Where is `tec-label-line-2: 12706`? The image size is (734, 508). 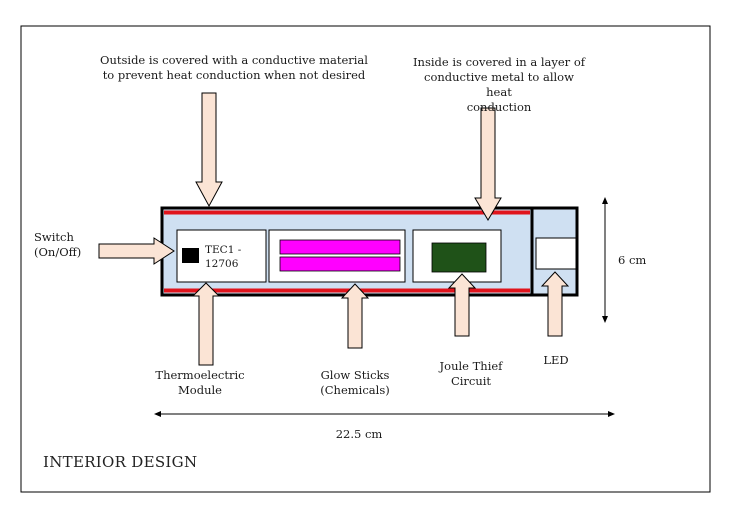 tec-label-line-2: 12706 is located at coordinates (222, 264).